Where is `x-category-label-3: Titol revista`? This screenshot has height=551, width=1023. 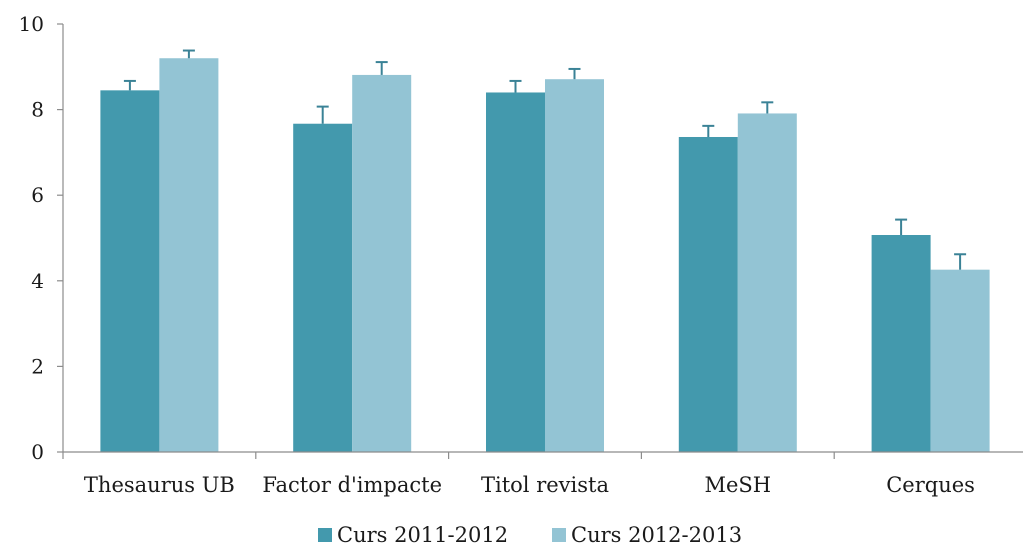 x-category-label-3: Titol revista is located at coordinates (545, 485).